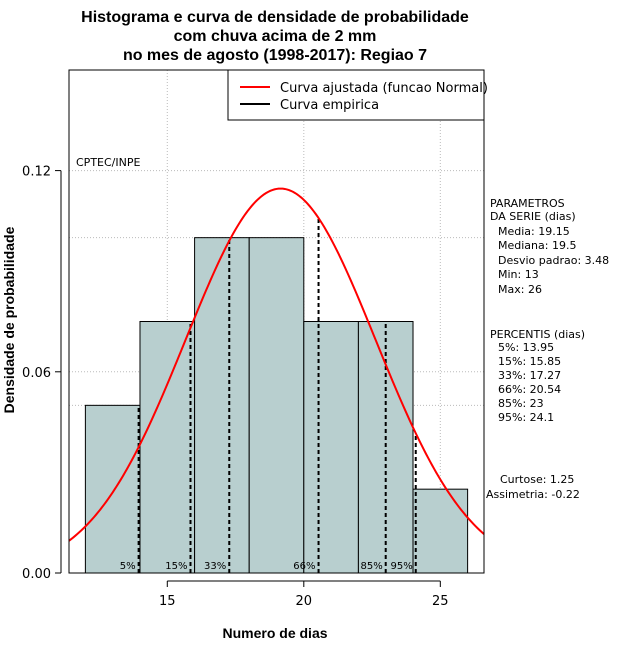 The image size is (640, 660). I want to click on y-axis-title: Densidade de probabilidade, so click(9, 319).